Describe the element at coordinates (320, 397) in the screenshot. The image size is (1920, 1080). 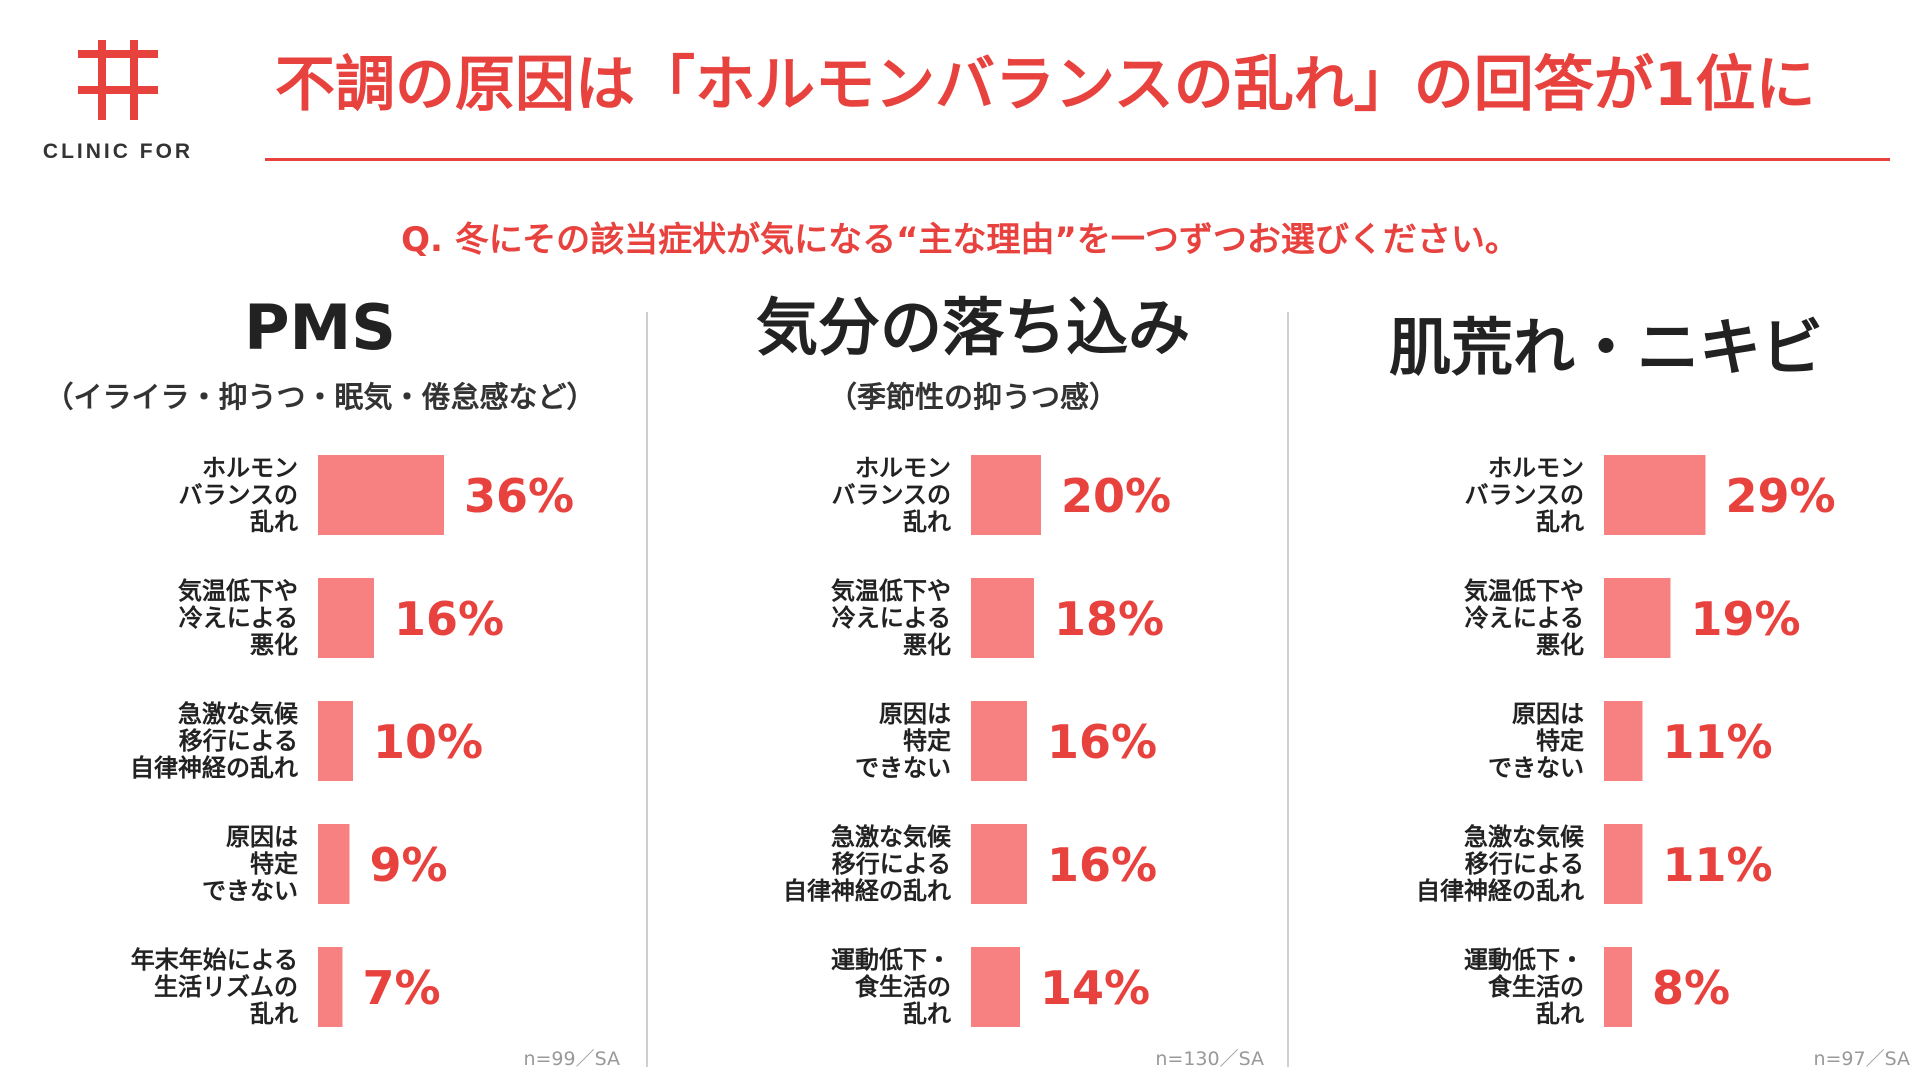
I see `chart-subtitle: （イライラ・抑うつ・眠気・倦怠感など）` at that location.